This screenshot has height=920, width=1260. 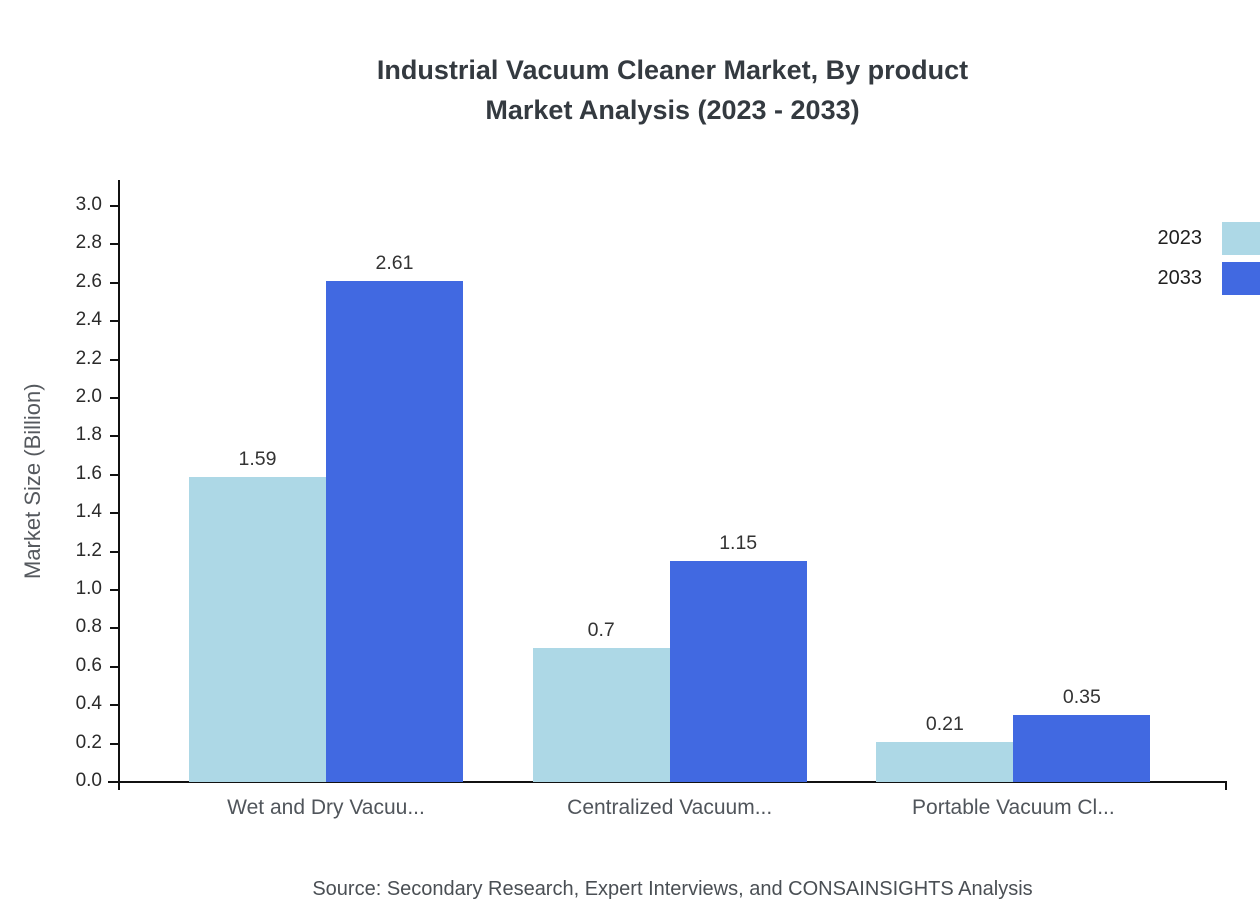 I want to click on bar-value-label: 0.21, so click(x=944, y=723).